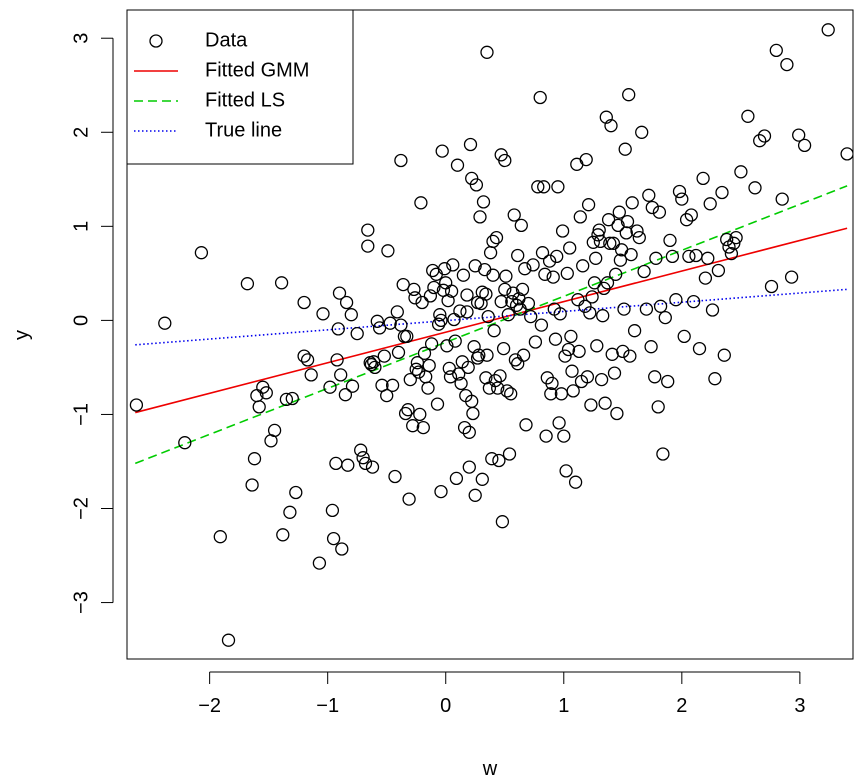 Image resolution: width=862 pixels, height=782 pixels. I want to click on legend-marker, so click(156, 41).